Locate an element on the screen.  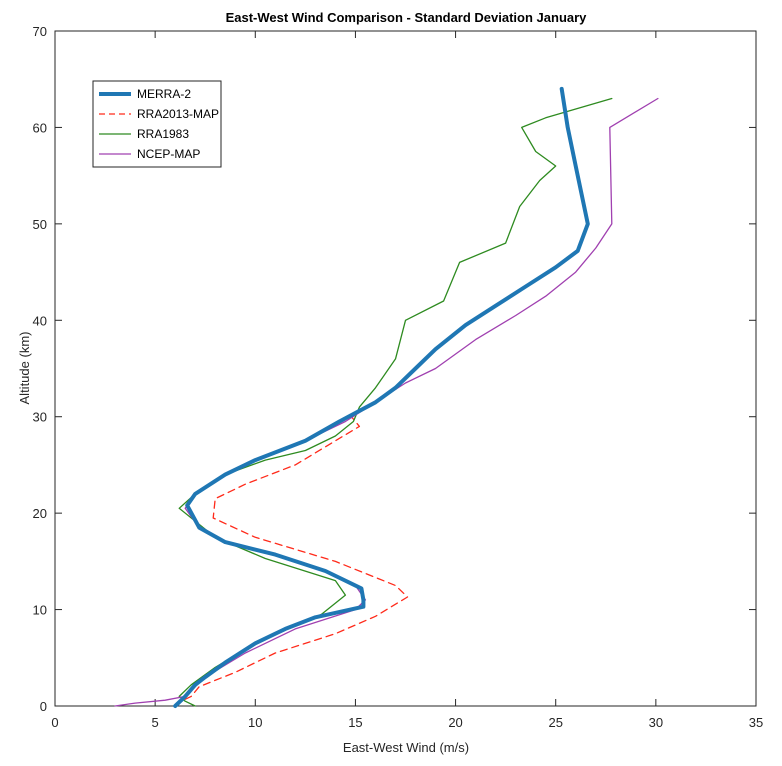
legend-label: RRA1983 is located at coordinates (163, 134).